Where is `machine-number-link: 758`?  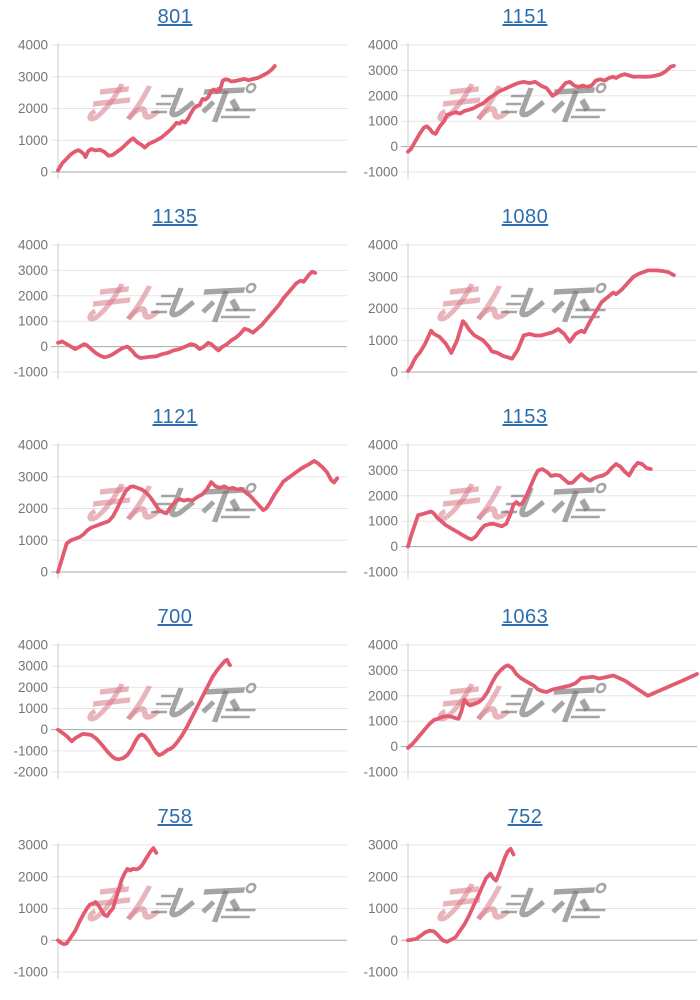
machine-number-link: 758 is located at coordinates (175, 817).